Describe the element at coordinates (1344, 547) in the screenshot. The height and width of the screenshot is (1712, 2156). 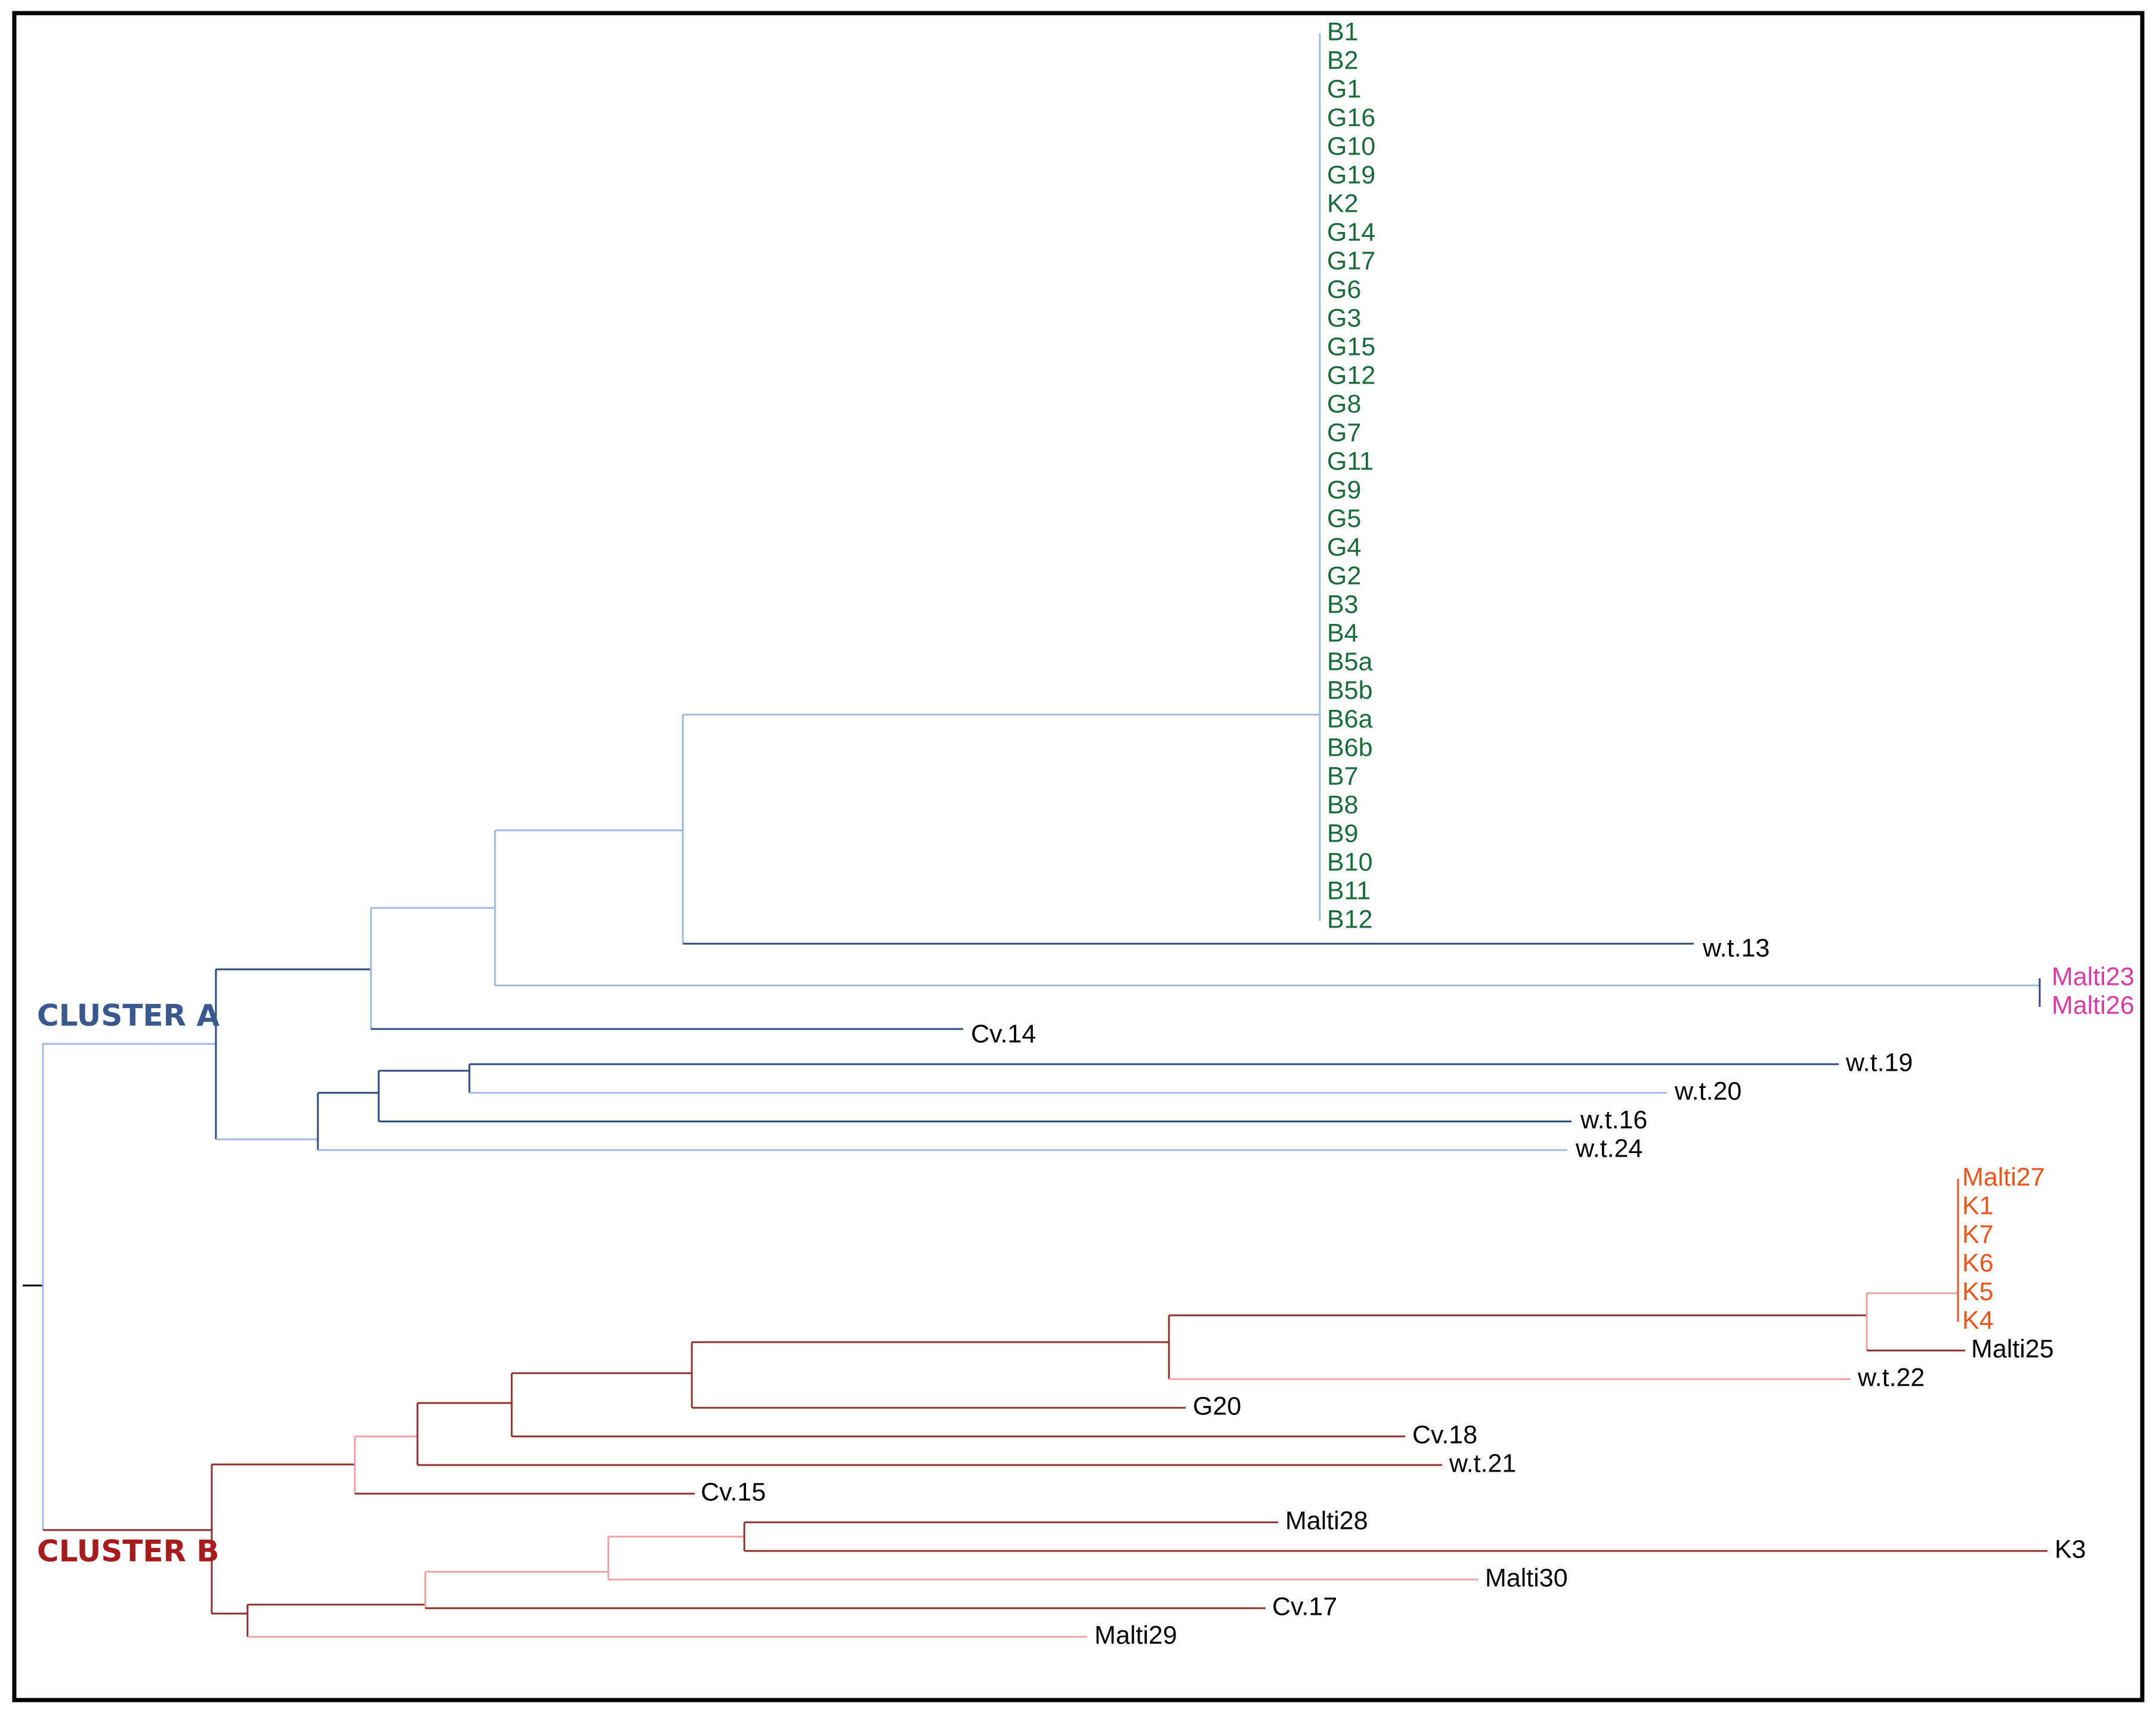
I see `leaf-label-g4: G4` at that location.